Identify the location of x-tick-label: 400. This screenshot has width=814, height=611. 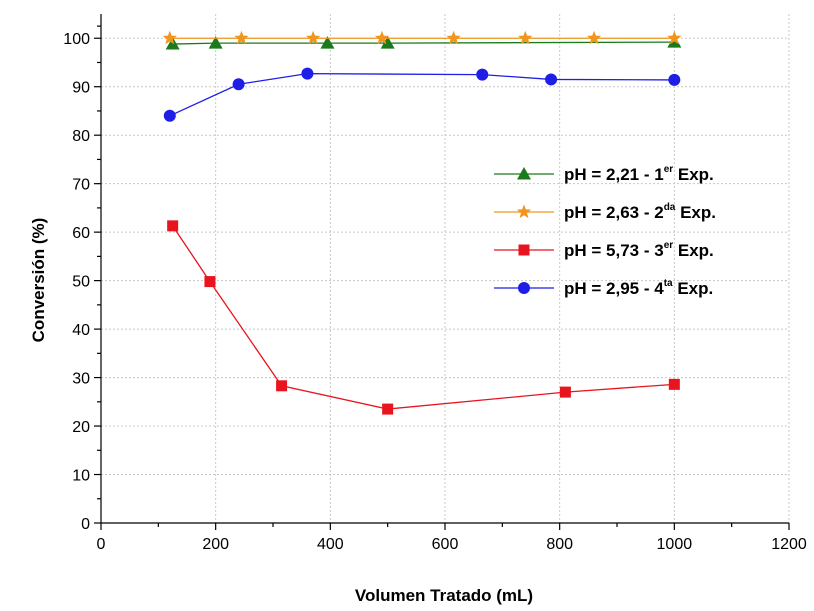
(330, 544).